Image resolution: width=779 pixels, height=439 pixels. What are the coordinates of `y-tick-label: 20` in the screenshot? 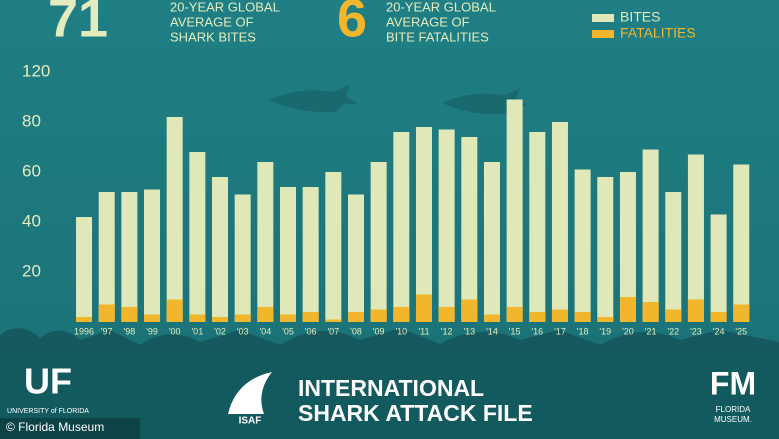 It's located at (31, 270).